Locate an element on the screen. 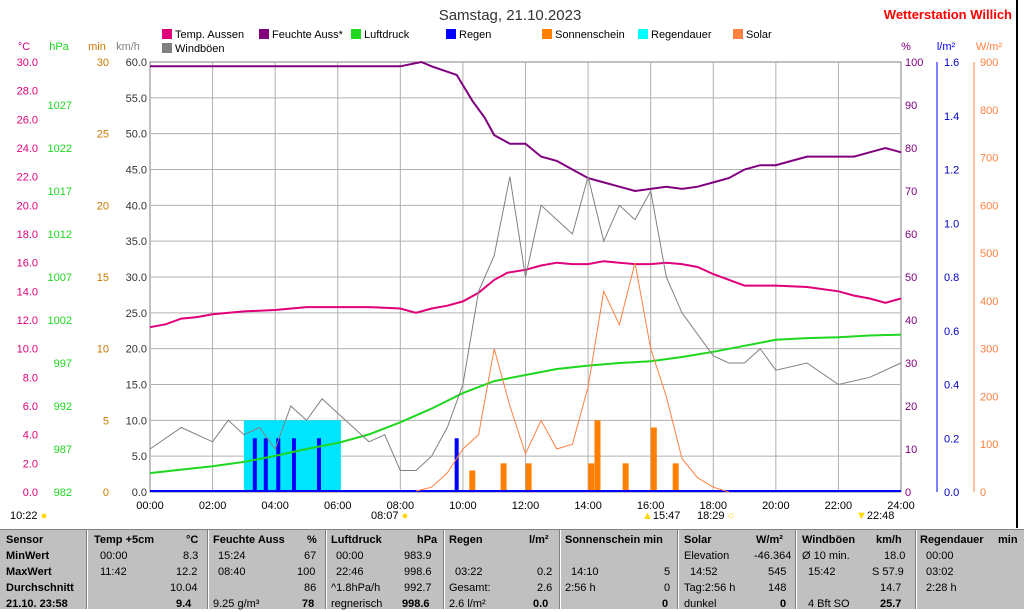  rain-tick-label: 1.4 is located at coordinates (951, 117).